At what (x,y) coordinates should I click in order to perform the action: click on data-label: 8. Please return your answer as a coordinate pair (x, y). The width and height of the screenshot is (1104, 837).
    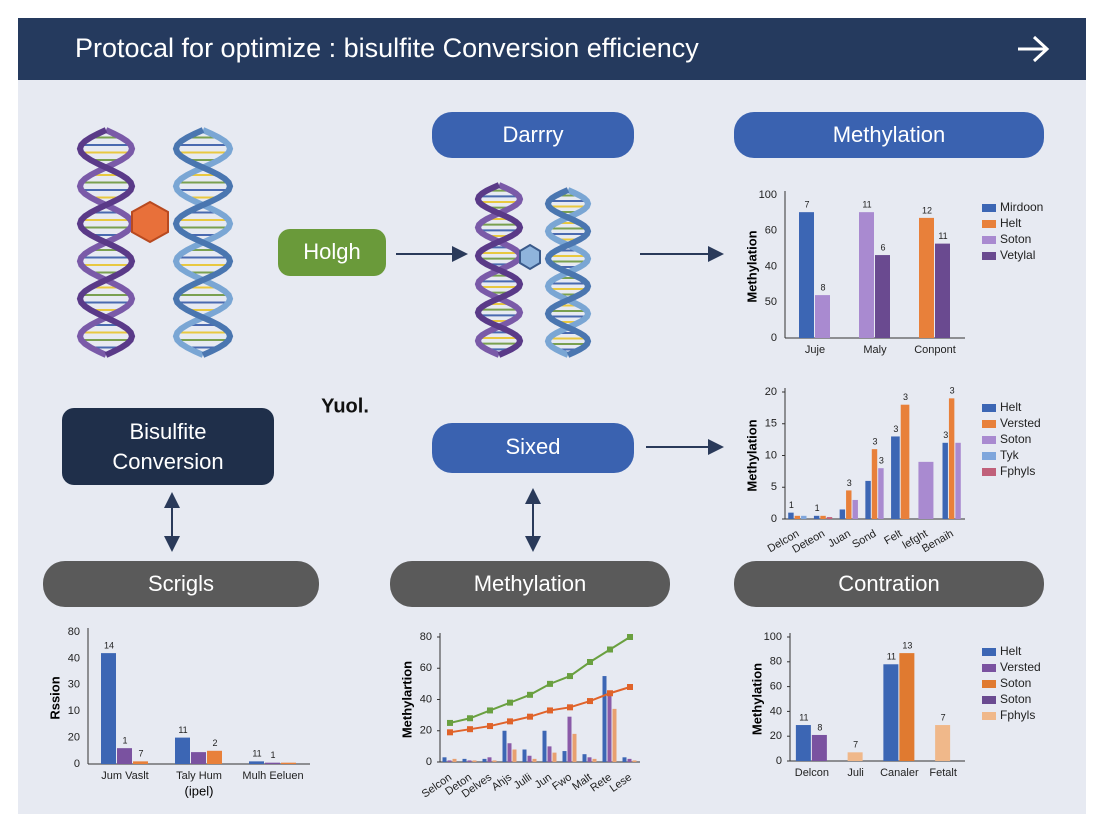
    Looking at the image, I should click on (819, 727).